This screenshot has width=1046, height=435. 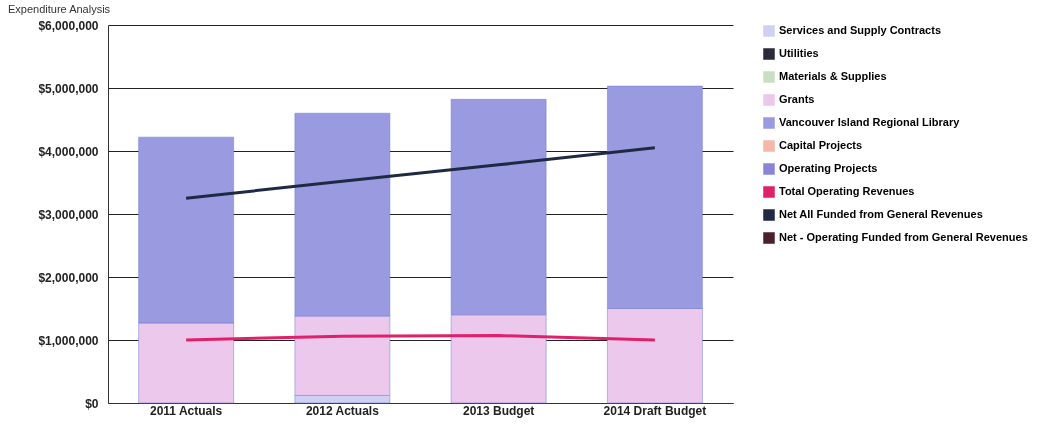 What do you see at coordinates (68, 340) in the screenshot?
I see `y-tick-label: $1,000,000` at bounding box center [68, 340].